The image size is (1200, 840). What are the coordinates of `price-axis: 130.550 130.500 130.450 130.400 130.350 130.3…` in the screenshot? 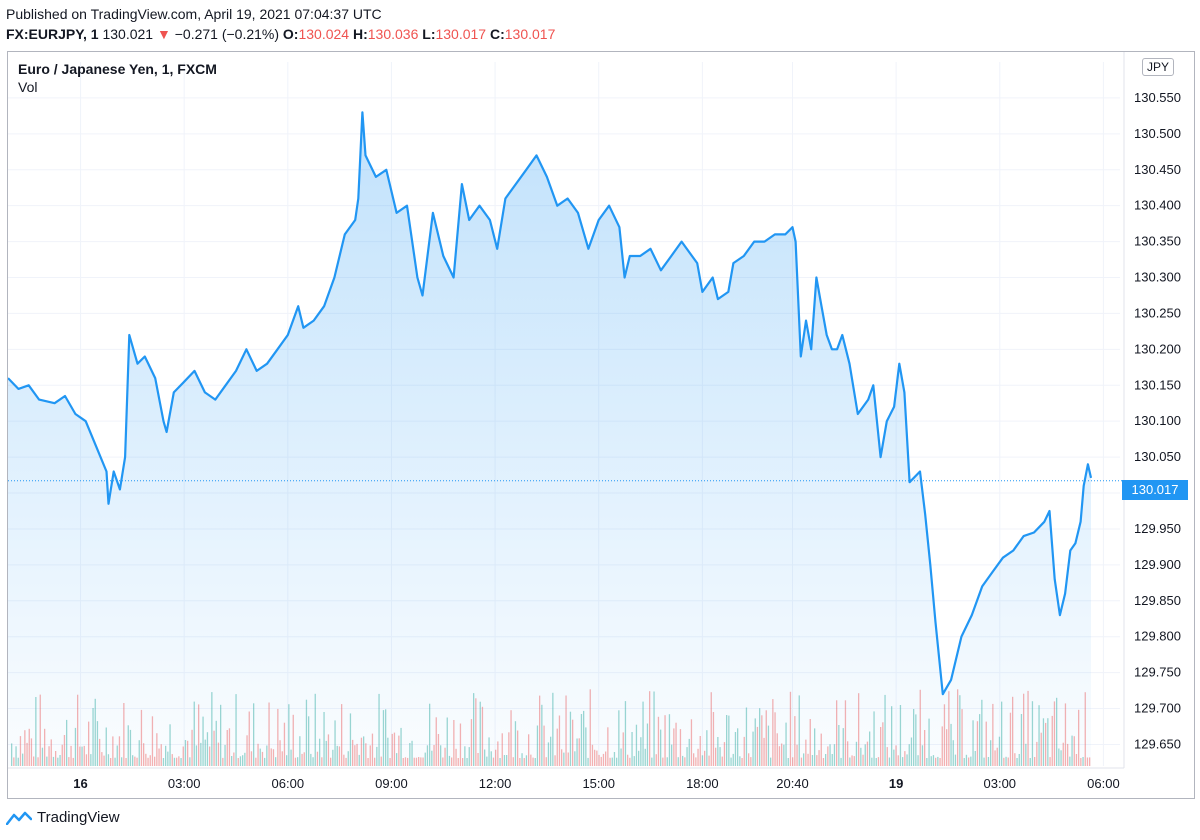 It's located at (1152, 410).